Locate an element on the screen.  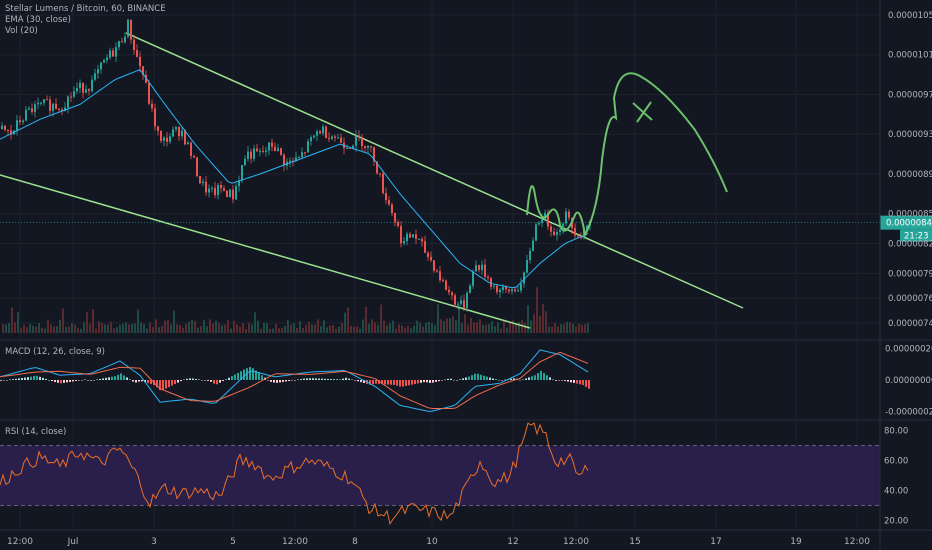
drawing-x-mark is located at coordinates (642, 112).